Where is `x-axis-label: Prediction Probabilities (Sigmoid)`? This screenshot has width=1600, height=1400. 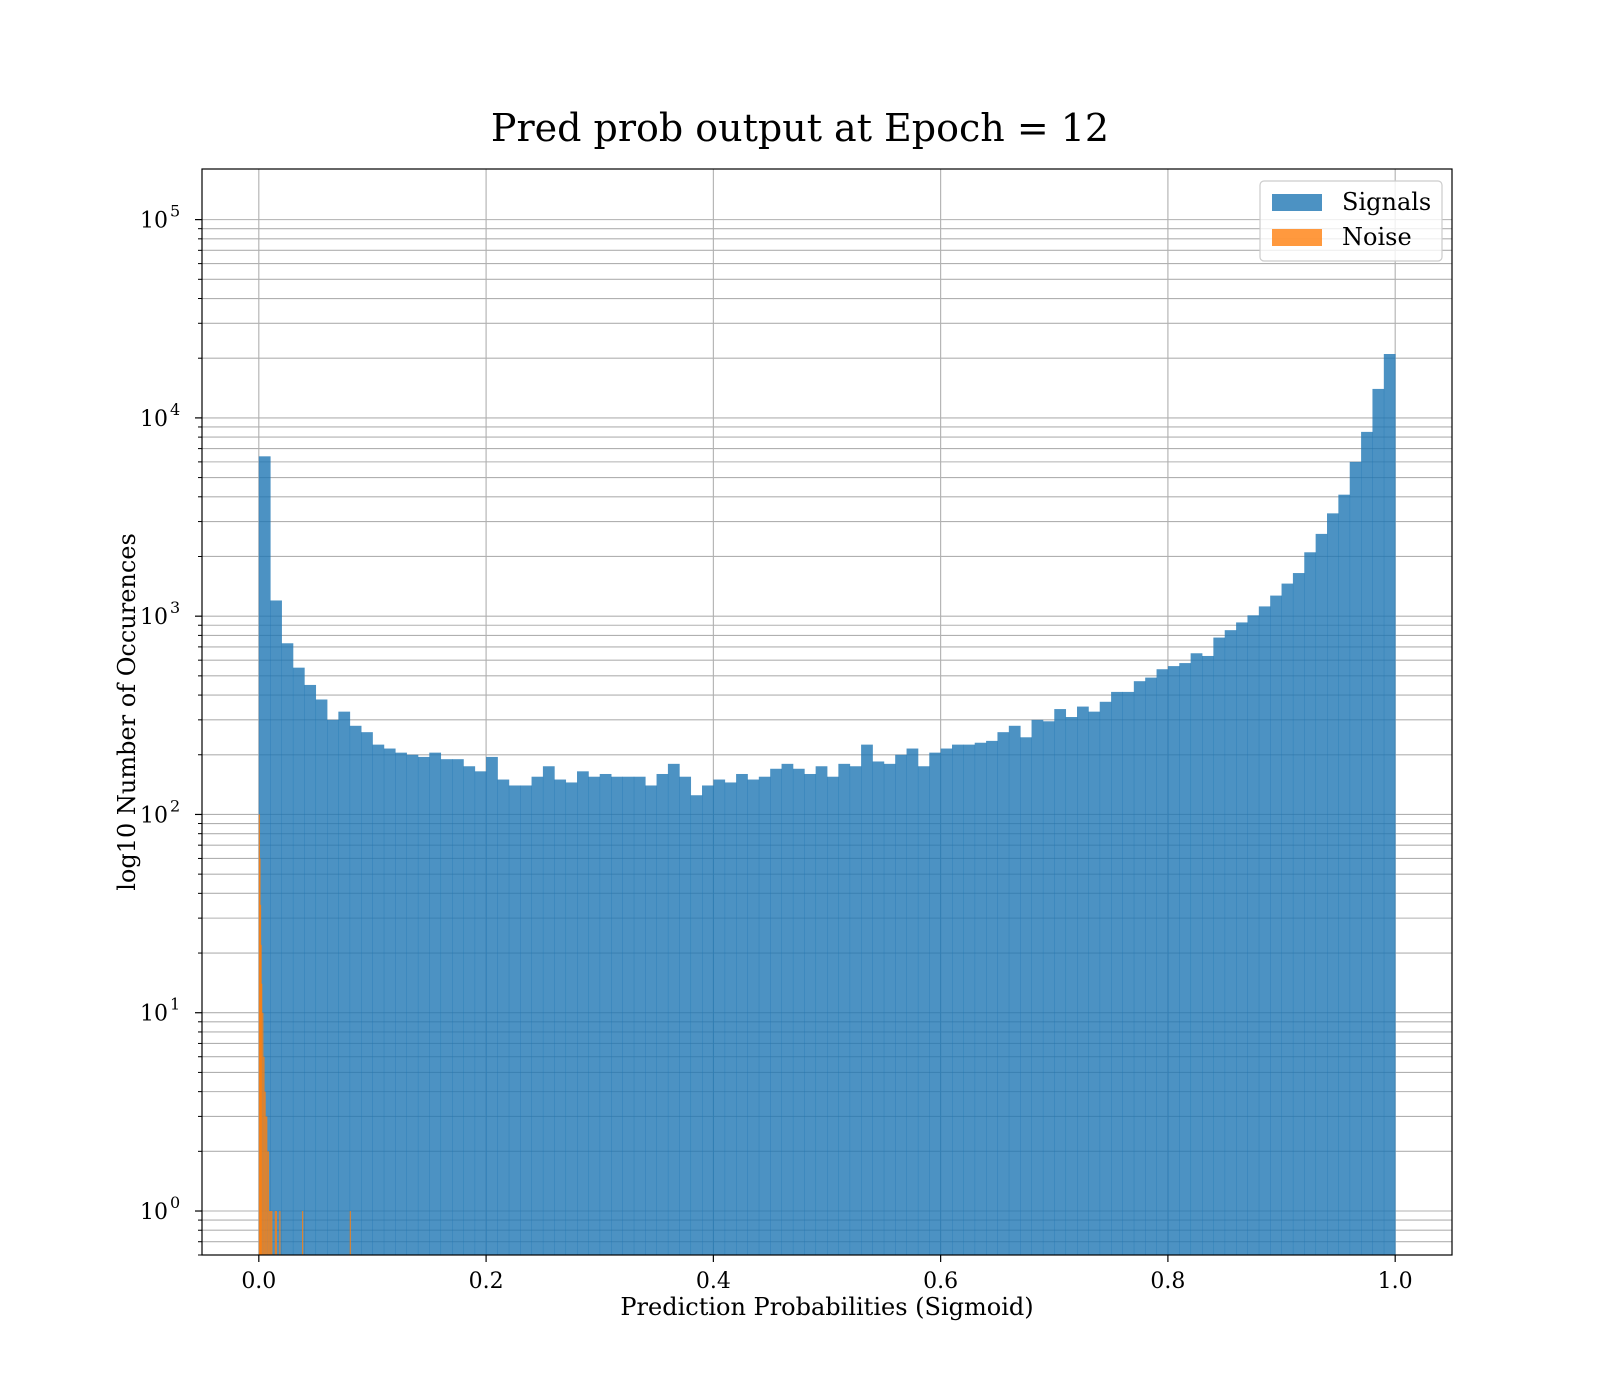 x-axis-label: Prediction Probabilities (Sigmoid) is located at coordinates (826, 1307).